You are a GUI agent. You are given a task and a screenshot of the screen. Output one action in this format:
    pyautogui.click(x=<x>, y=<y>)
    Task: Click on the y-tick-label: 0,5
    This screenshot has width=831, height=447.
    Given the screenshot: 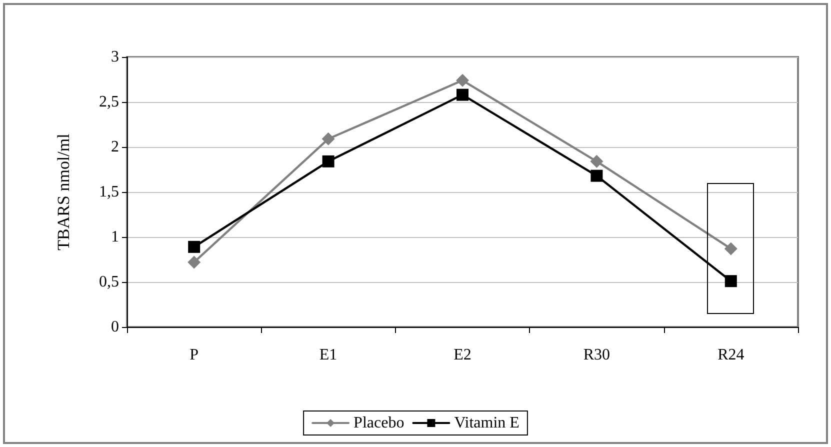 What is the action you would take?
    pyautogui.click(x=109, y=282)
    